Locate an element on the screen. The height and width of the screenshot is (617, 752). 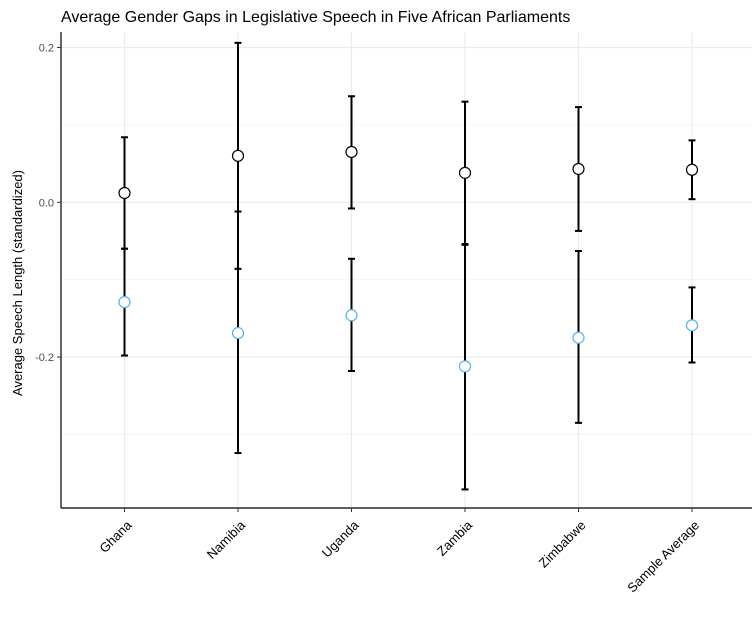
y-tick-label: 0.0 is located at coordinates (46, 203).